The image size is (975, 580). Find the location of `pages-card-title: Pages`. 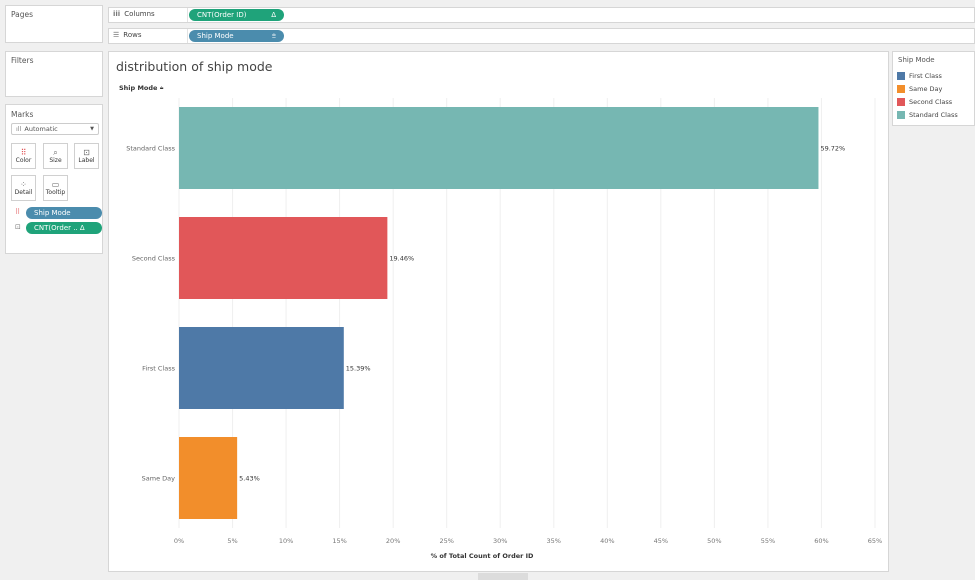

pages-card-title: Pages is located at coordinates (22, 14).